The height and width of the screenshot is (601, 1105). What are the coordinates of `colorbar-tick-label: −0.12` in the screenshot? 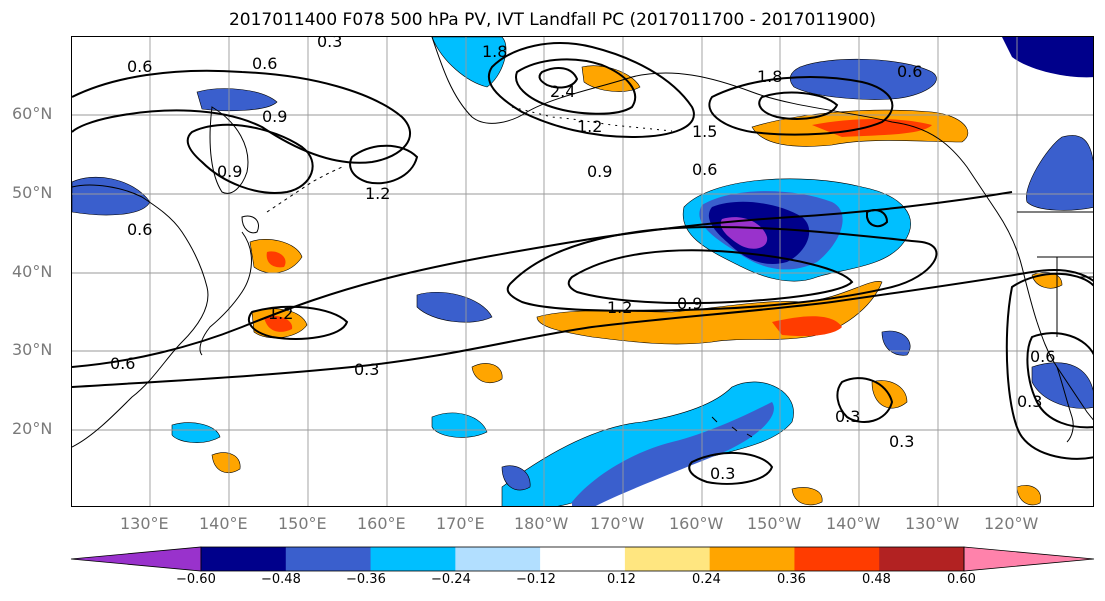 It's located at (536, 579).